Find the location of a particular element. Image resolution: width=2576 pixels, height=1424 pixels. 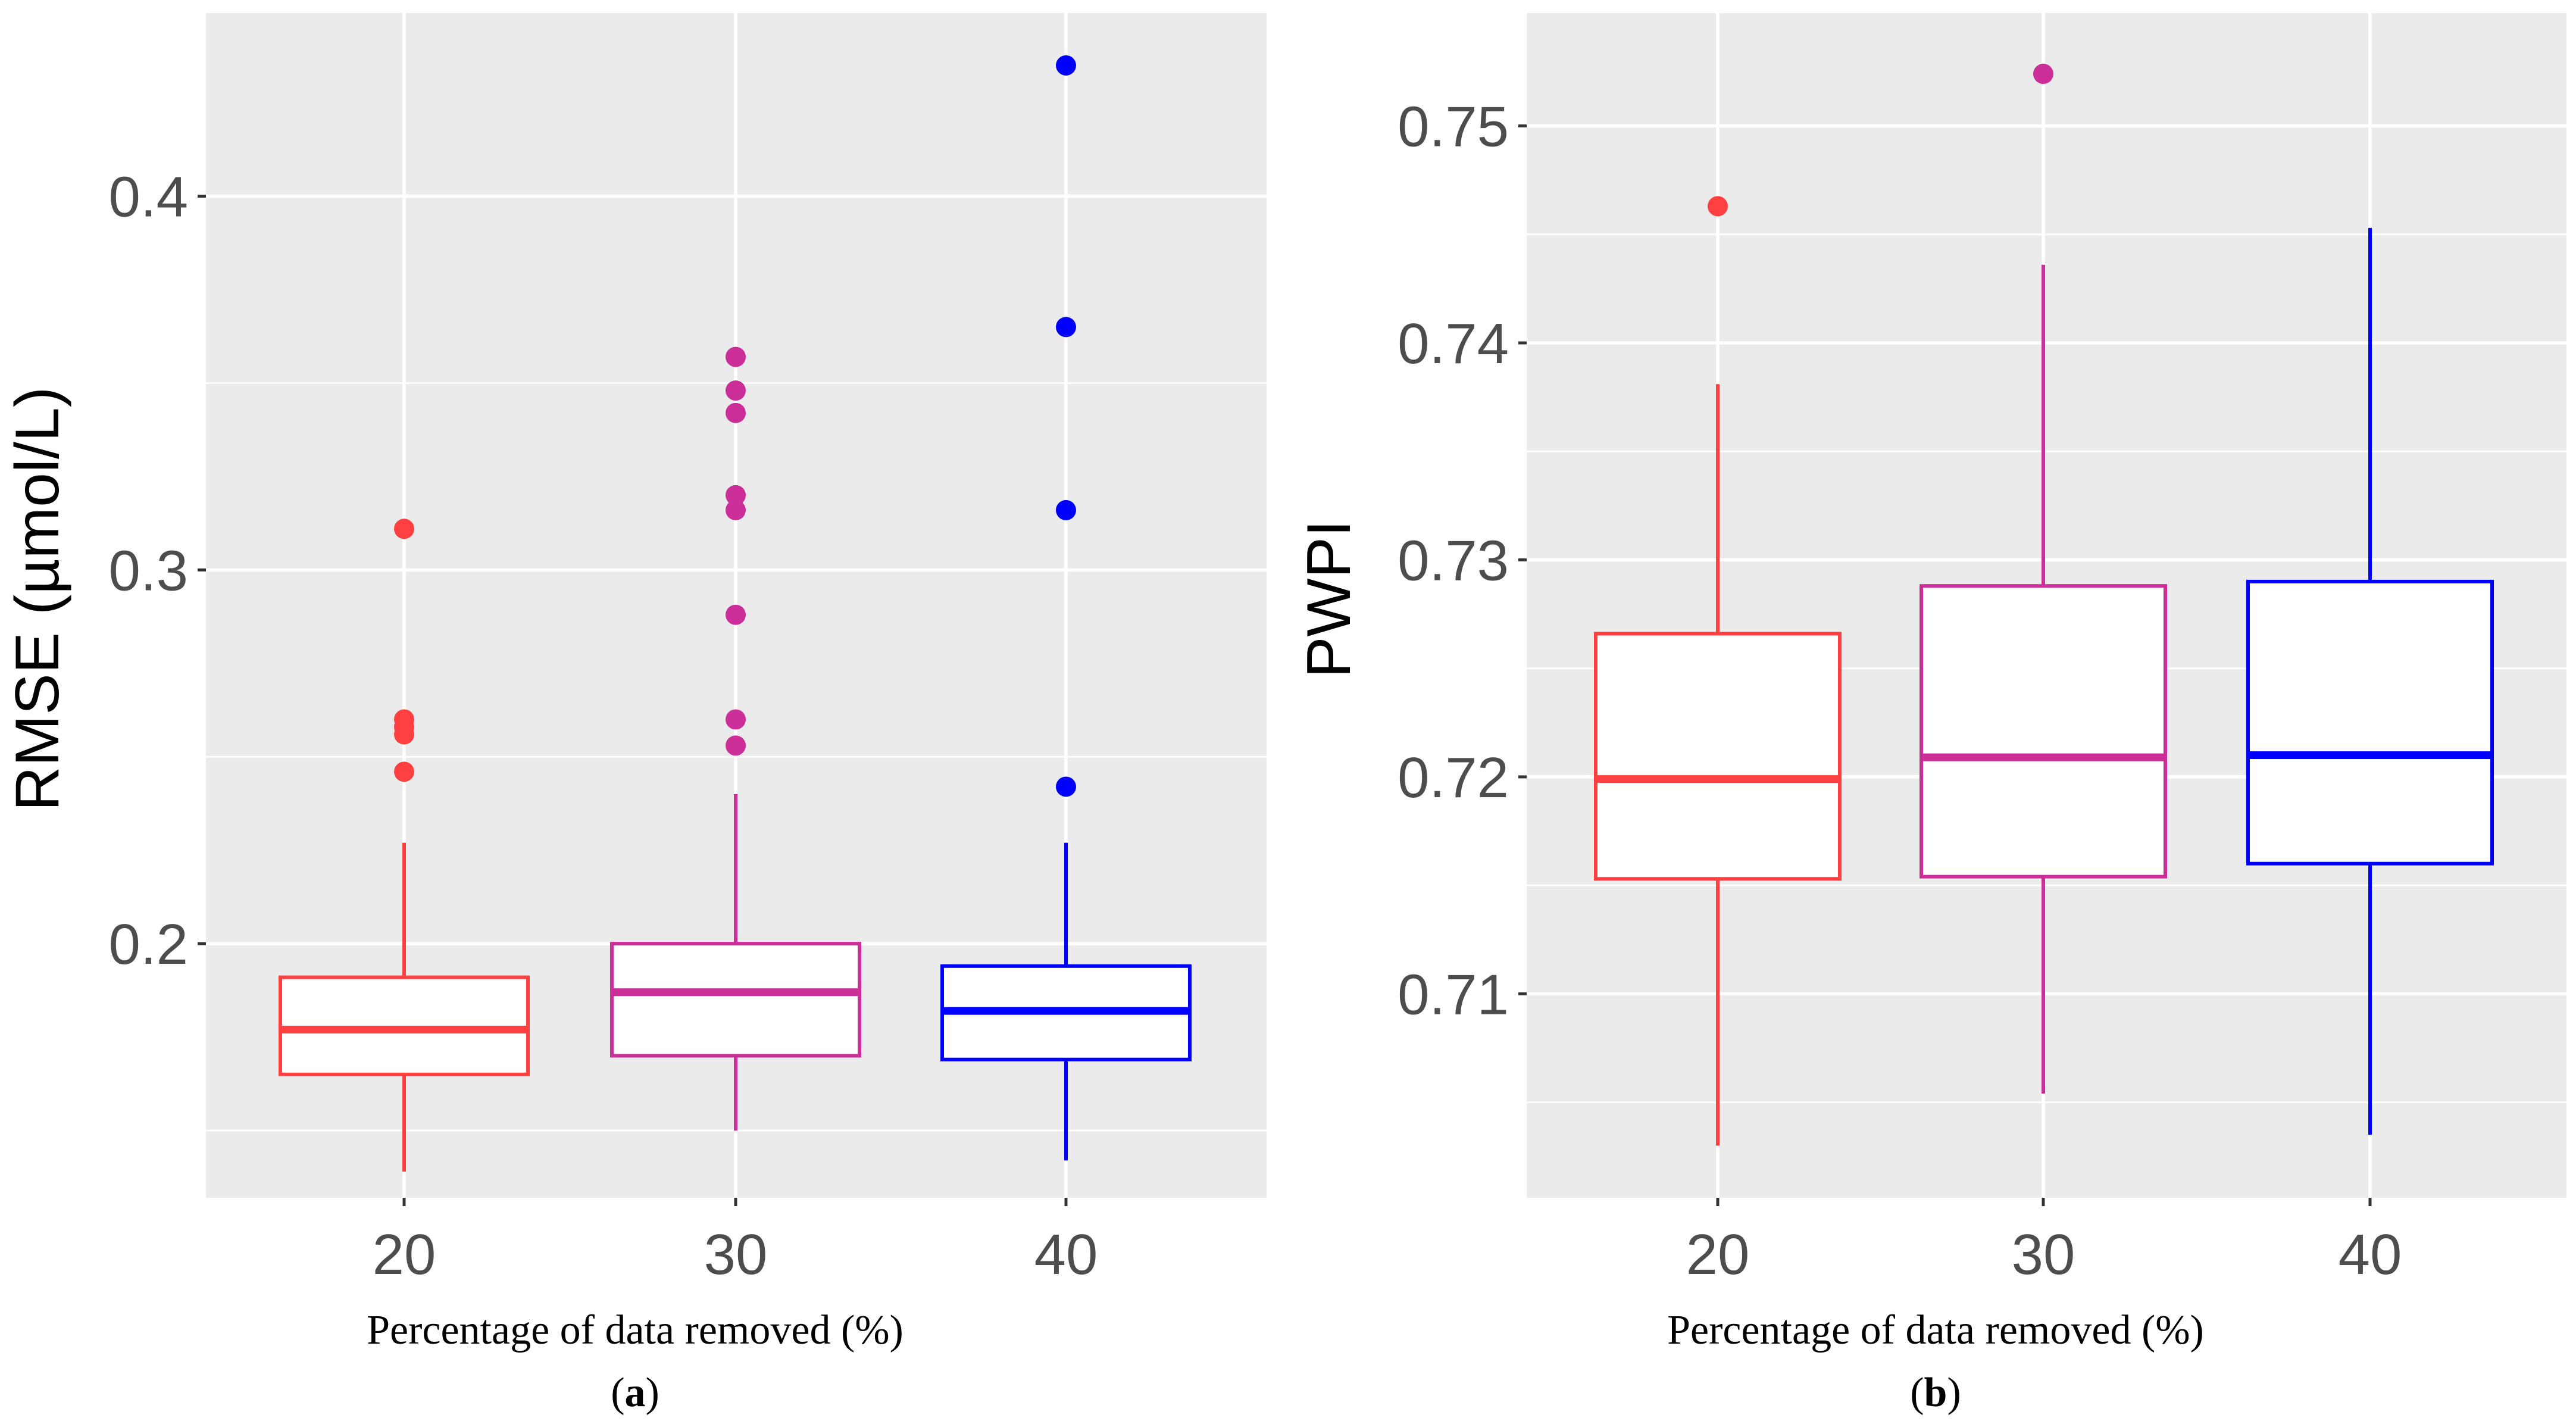

panel-letter: a is located at coordinates (635, 1393).